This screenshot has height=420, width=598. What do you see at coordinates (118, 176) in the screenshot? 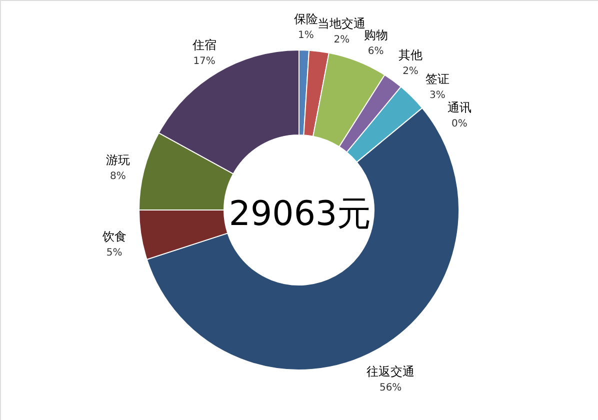
I see `data-label: 8%` at bounding box center [118, 176].